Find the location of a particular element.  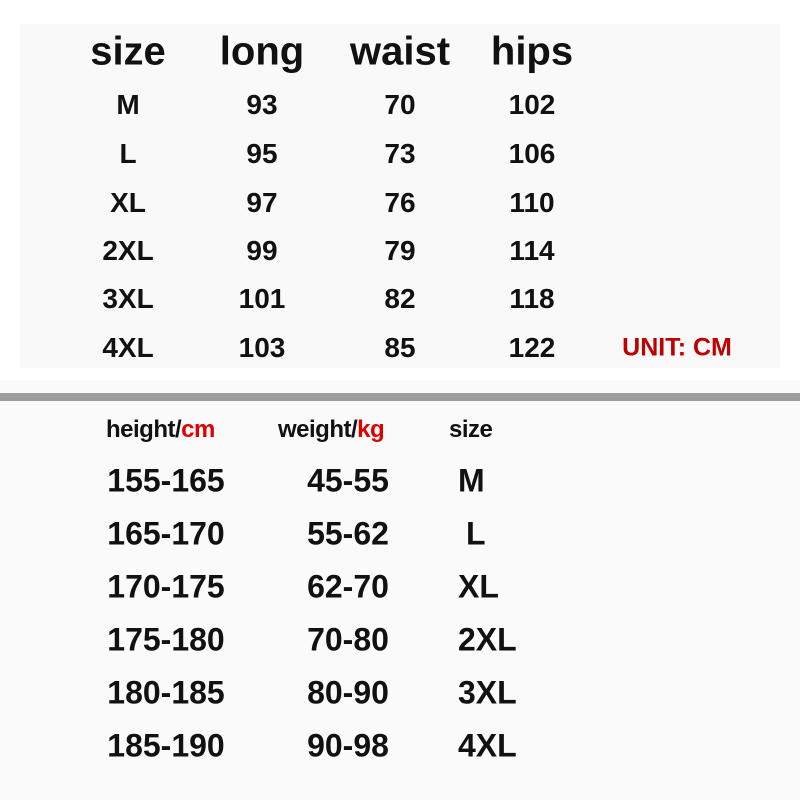

fit-cell: 90-98 is located at coordinates (348, 745).